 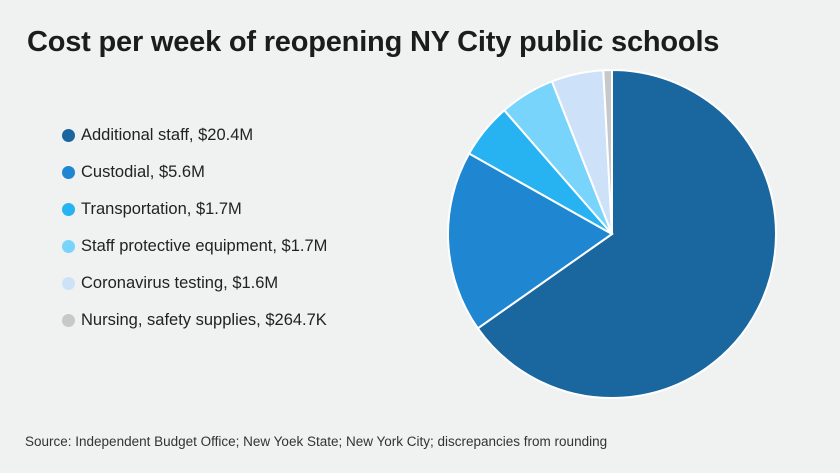 I want to click on legend-label: Staff protective equipment, $1.7M, so click(x=204, y=246).